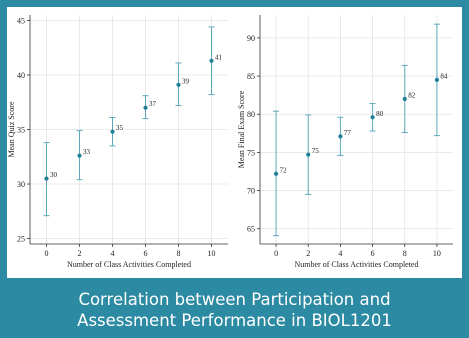 The width and height of the screenshot is (469, 338). What do you see at coordinates (234, 320) in the screenshot?
I see `caption-line-2: Assessment Performance in BIOL1201` at bounding box center [234, 320].